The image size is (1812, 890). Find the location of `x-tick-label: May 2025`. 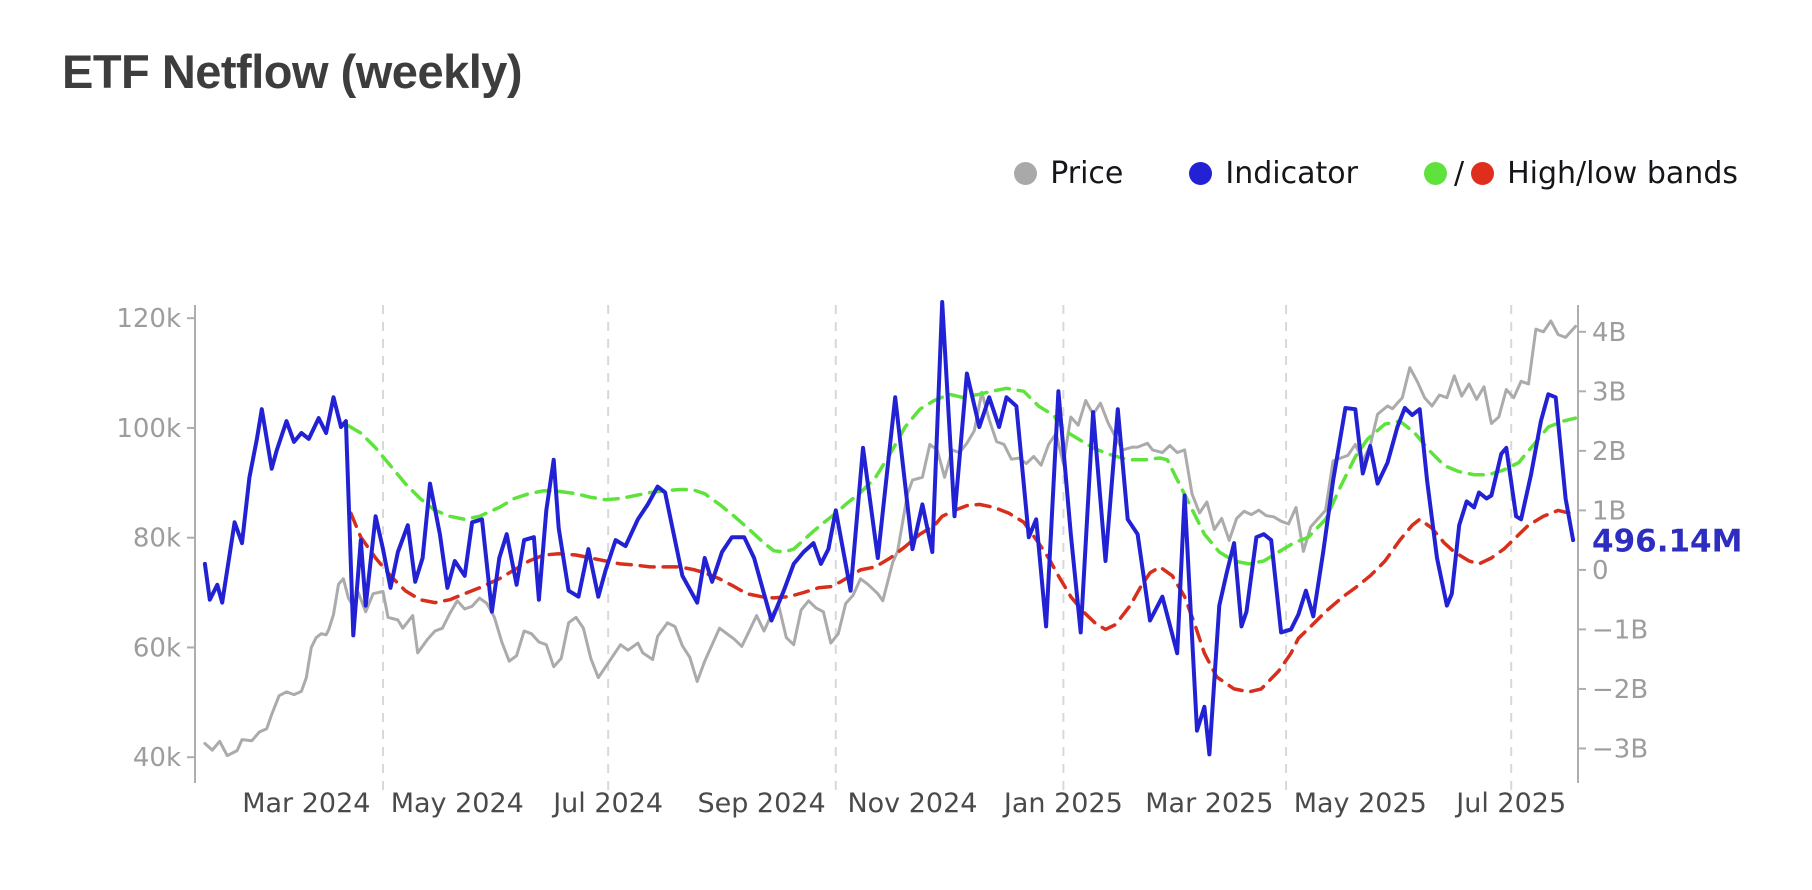

x-tick-label: May 2025 is located at coordinates (1360, 803).